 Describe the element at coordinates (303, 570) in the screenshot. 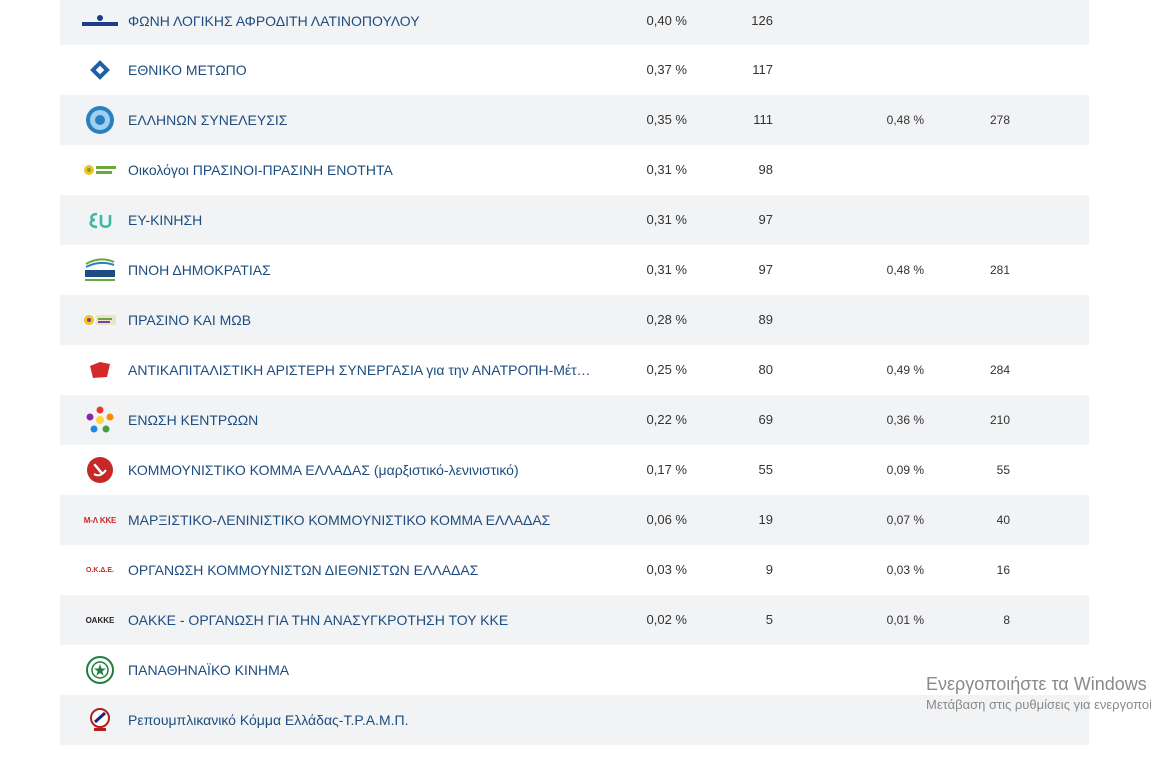

I see `party-name-link: ΟΡΓΑΝΩΣΗ ΚΟΜΜΟΥΝΙΣΤΩΝ ΔΙΕΘΝΙΣΤΩΝ ΕΛΛΑΔΑΣ` at that location.